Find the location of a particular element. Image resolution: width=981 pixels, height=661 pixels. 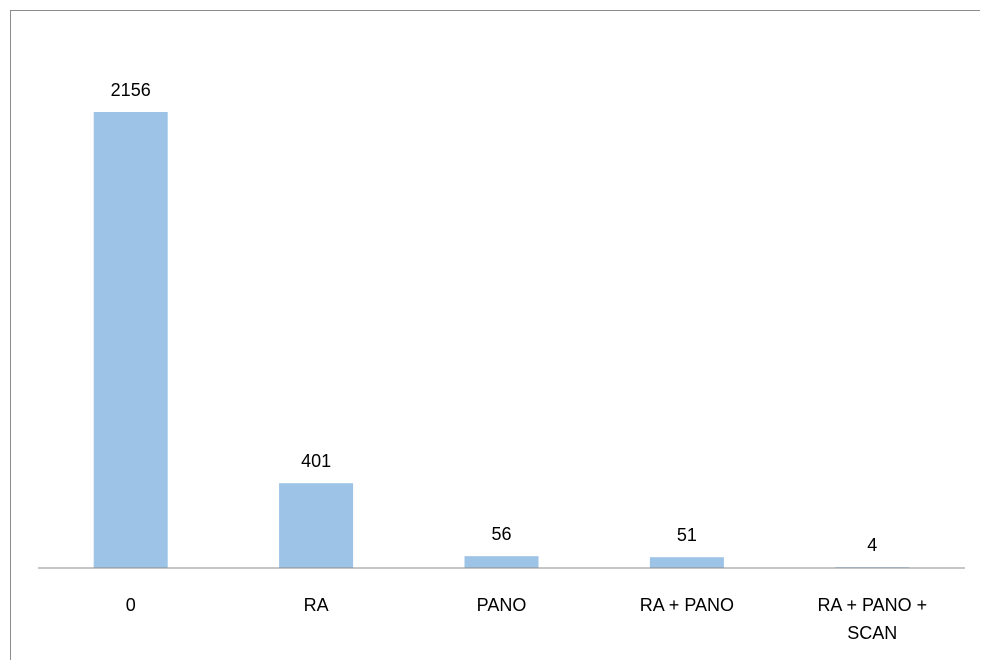

data-label-3: 51 is located at coordinates (687, 535).